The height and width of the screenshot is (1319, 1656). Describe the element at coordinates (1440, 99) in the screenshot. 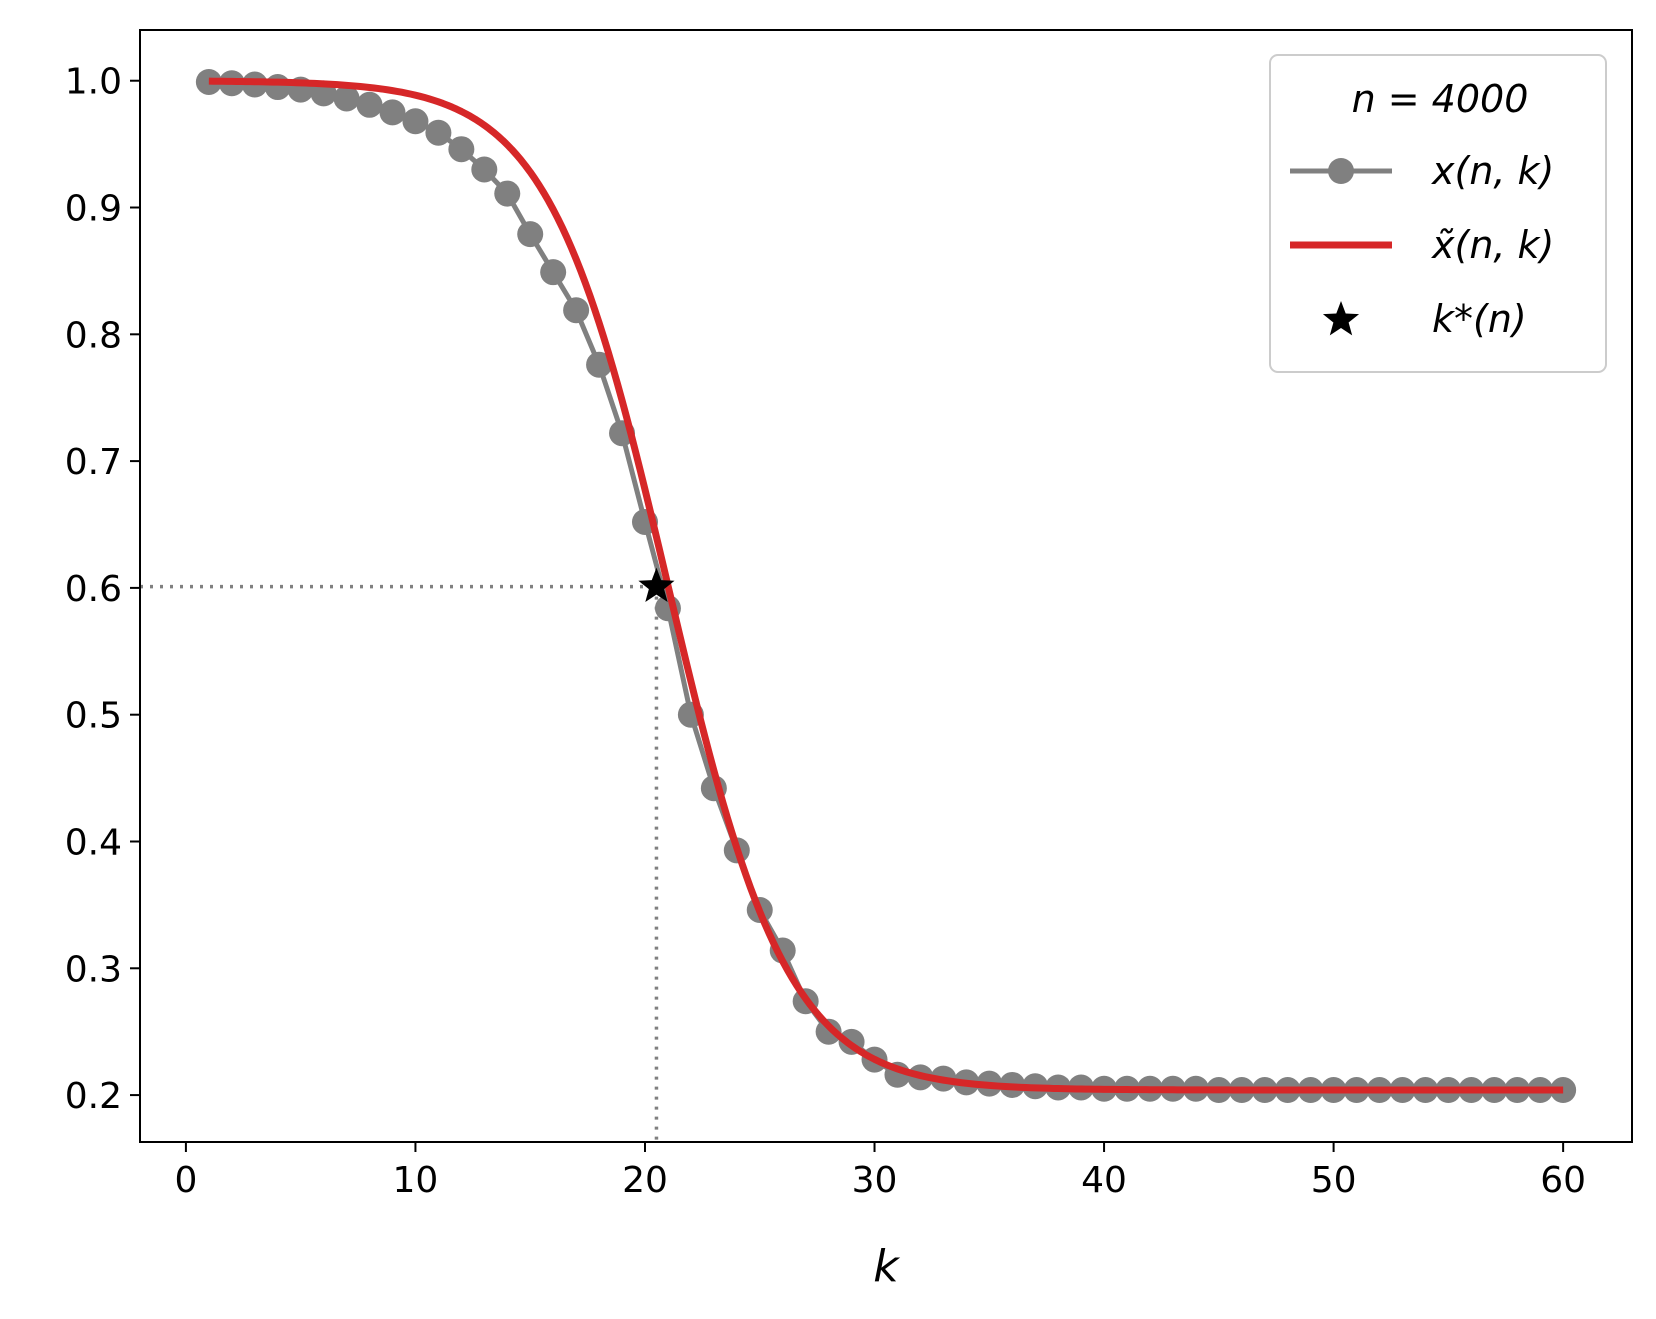

I see `legend-title: n = 4000` at that location.